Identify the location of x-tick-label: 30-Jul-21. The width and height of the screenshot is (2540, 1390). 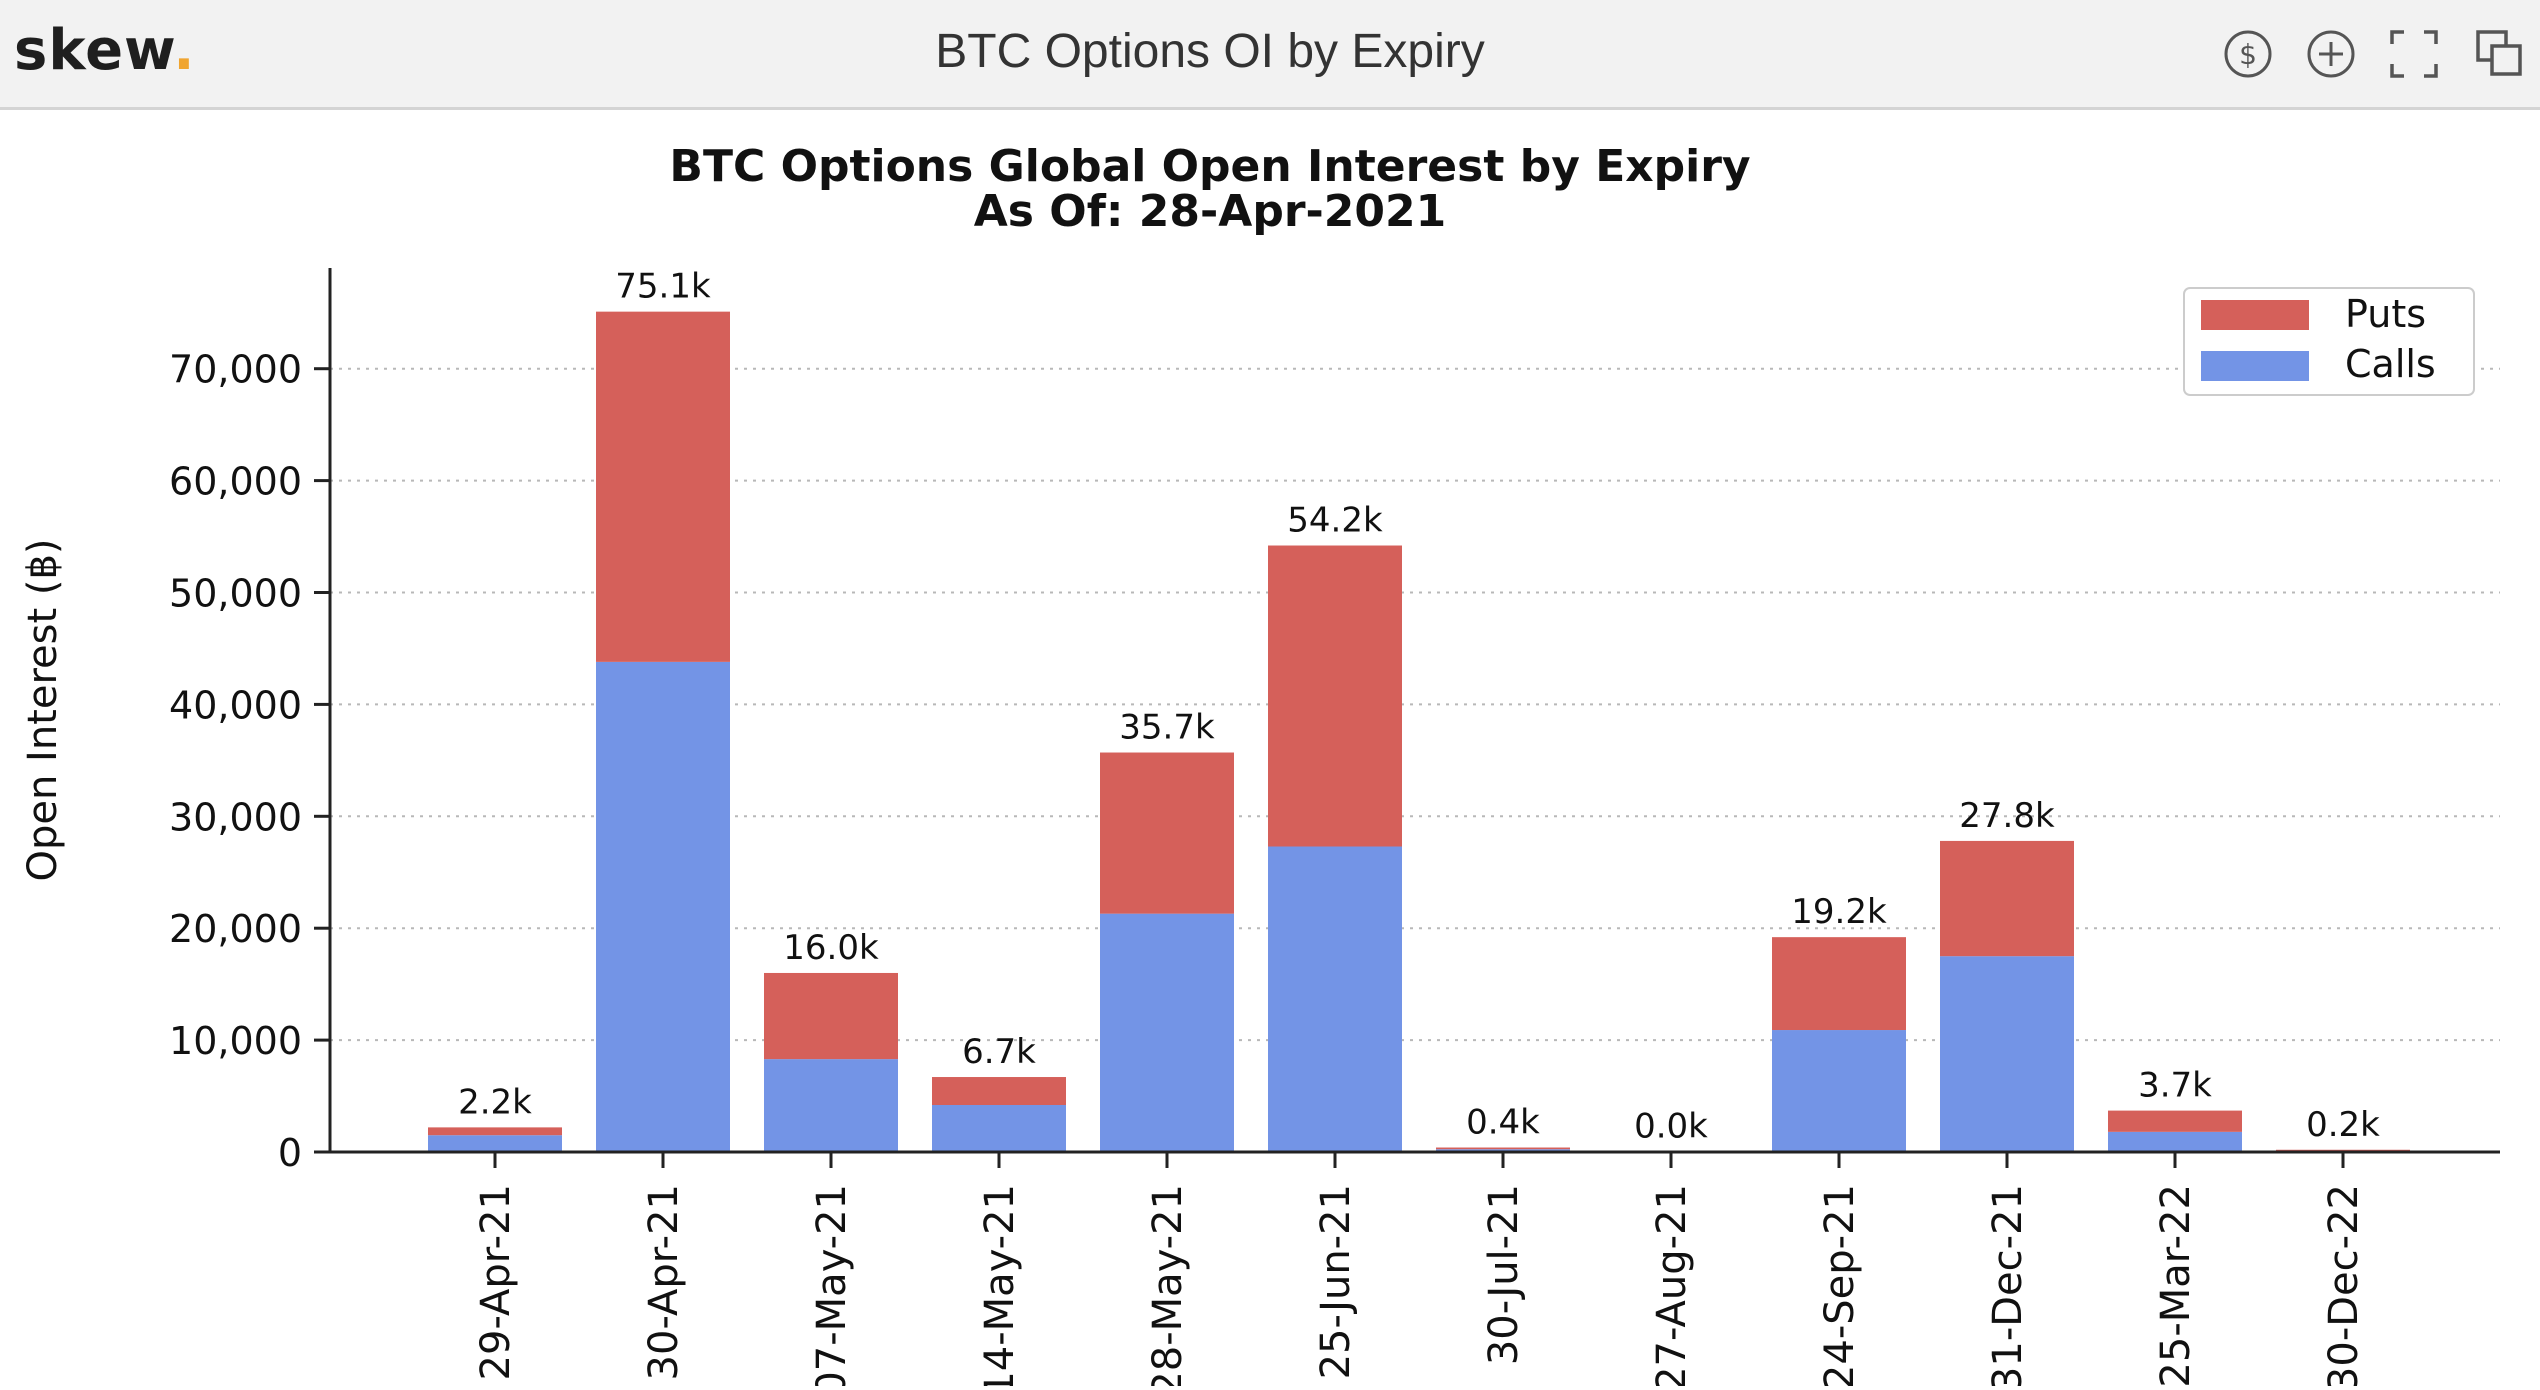
(1504, 1274).